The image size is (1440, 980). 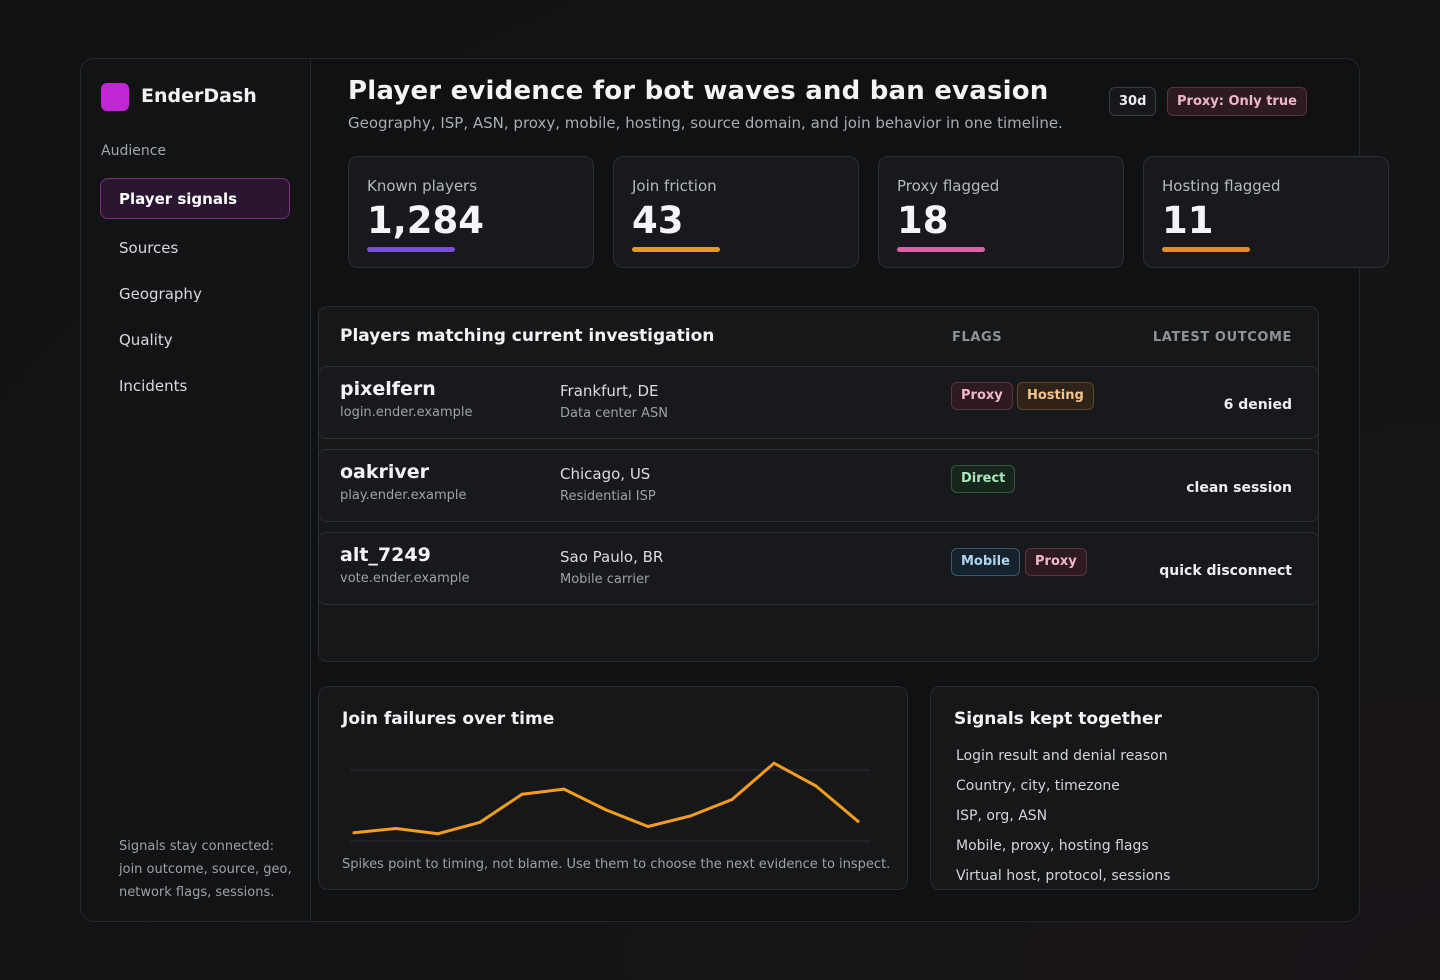 I want to click on kpi-label: Join friction, so click(x=674, y=186).